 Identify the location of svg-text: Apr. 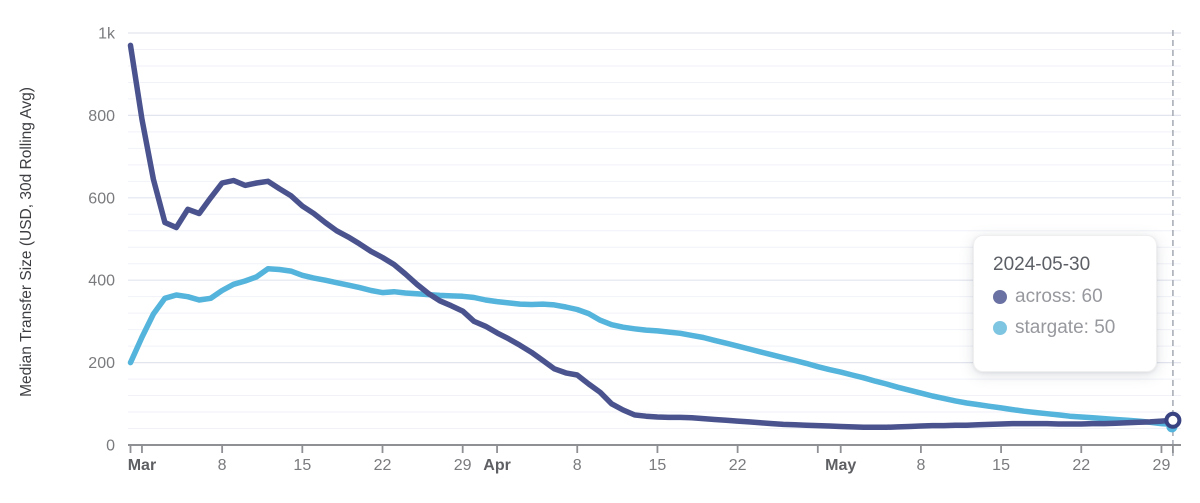
(497, 465).